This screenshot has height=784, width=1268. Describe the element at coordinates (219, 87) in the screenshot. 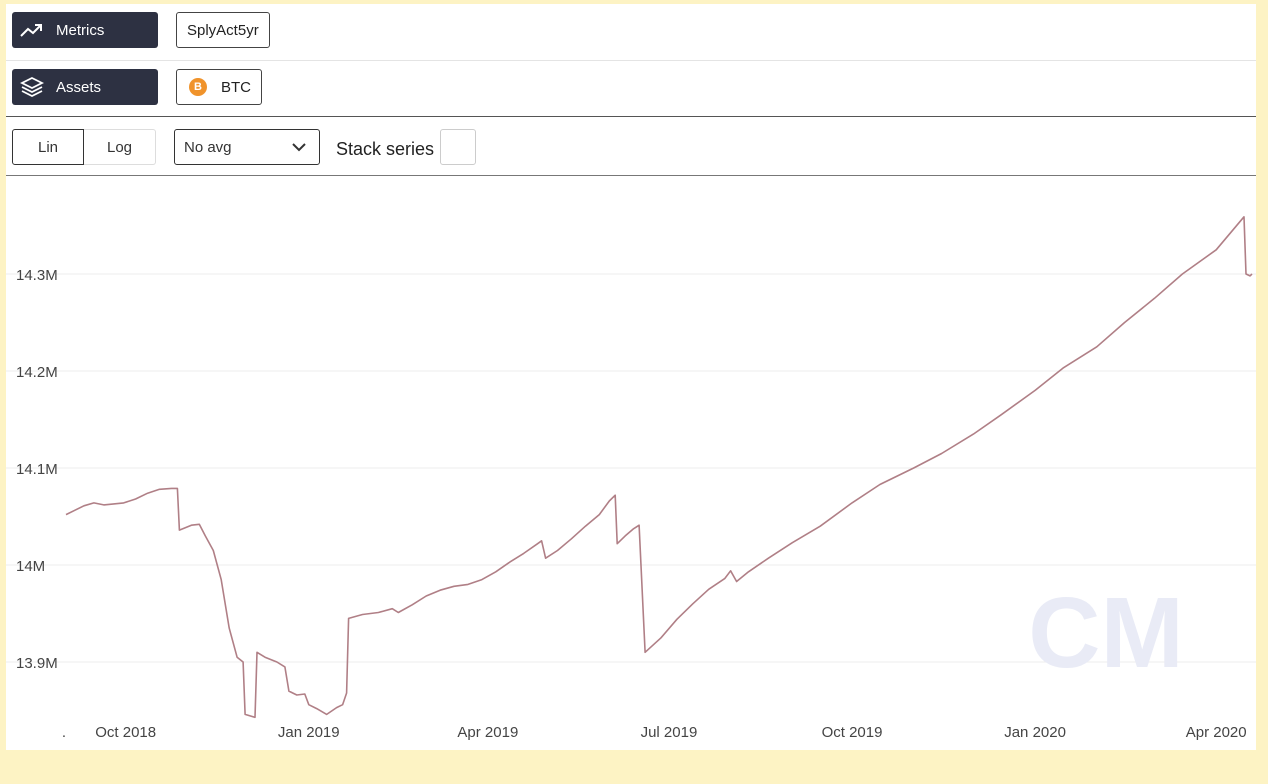

I see `asset-chip-btc: B BTC` at that location.